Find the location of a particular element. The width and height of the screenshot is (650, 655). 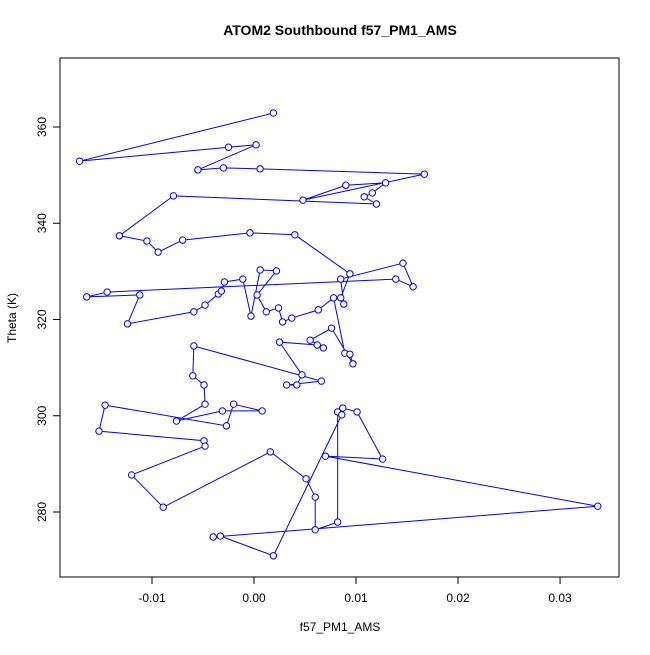

y-tick-label: 300 is located at coordinates (42, 415).